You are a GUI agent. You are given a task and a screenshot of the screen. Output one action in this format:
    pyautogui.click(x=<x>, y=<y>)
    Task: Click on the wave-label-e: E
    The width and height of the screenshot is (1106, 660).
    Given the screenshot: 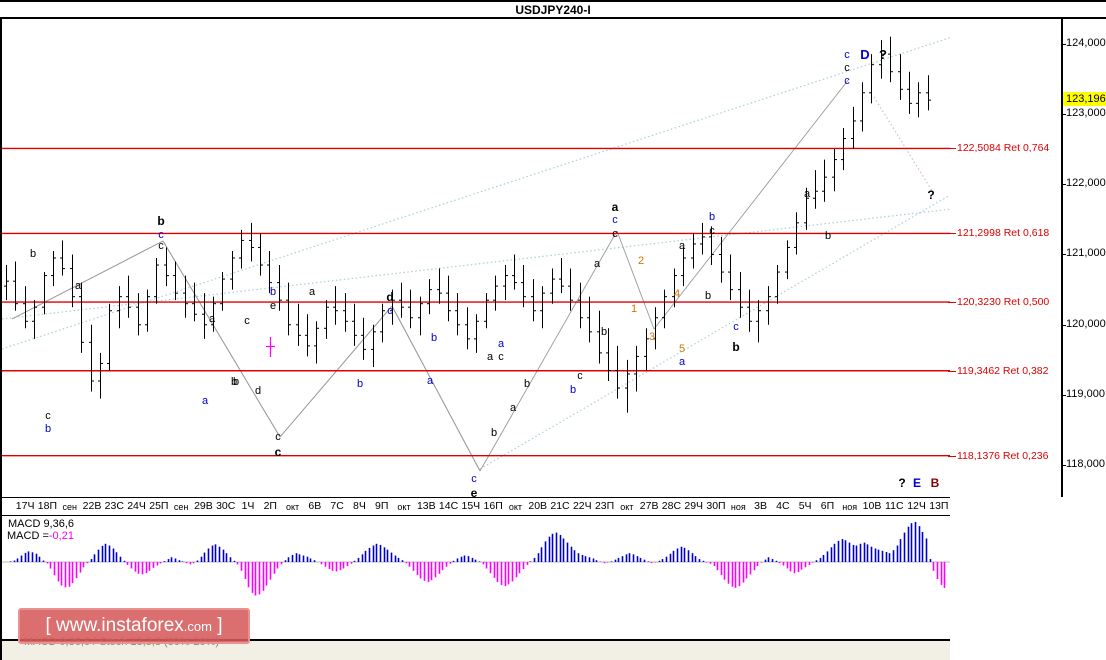 What is the action you would take?
    pyautogui.click(x=917, y=483)
    